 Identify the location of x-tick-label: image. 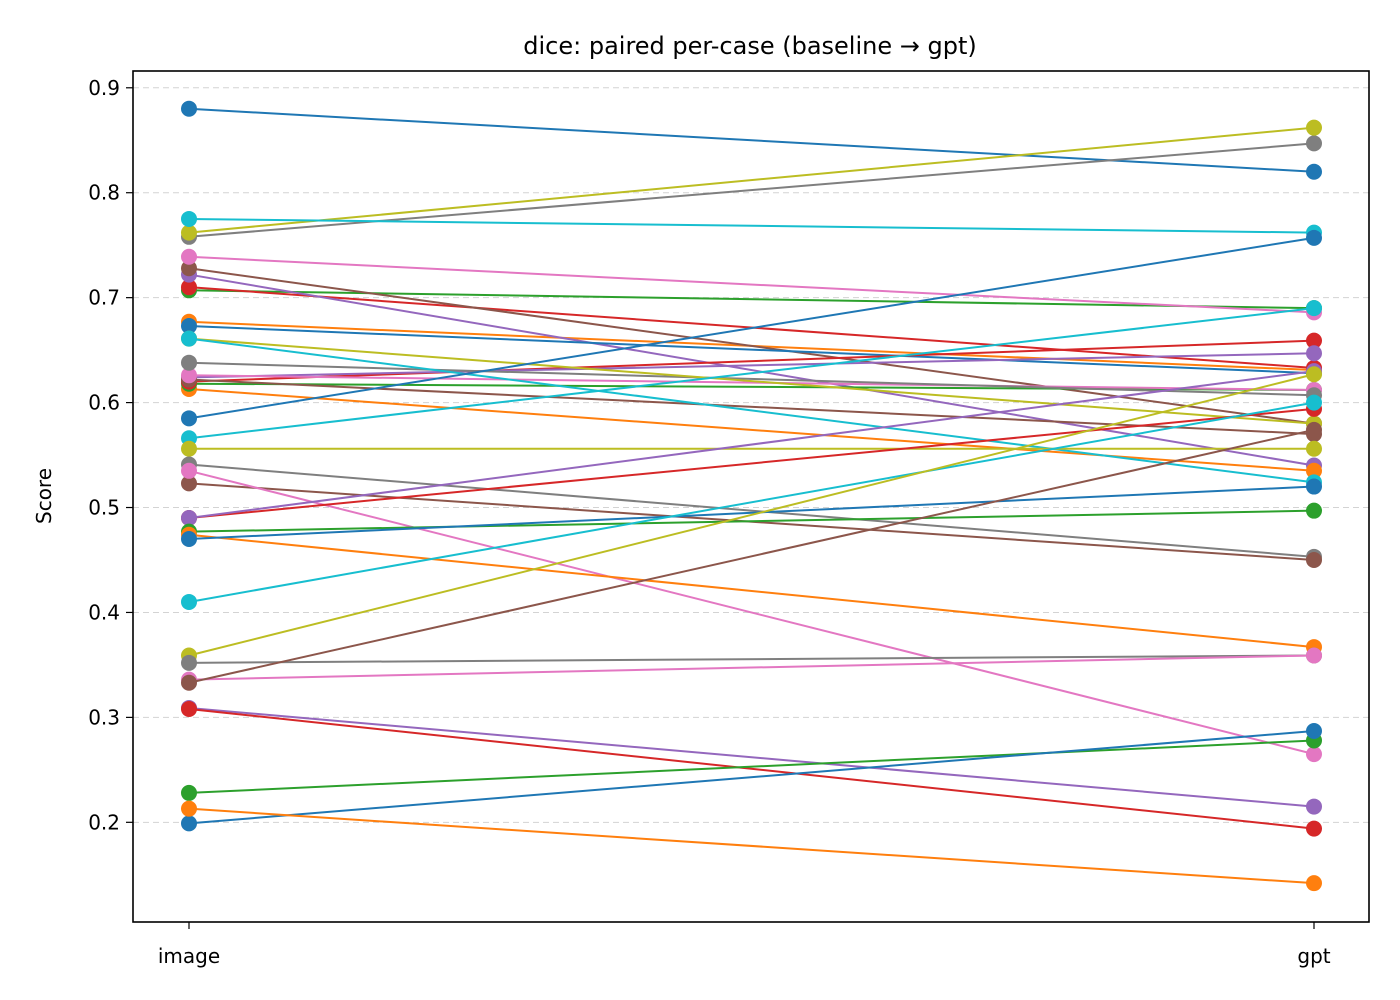
(189, 956).